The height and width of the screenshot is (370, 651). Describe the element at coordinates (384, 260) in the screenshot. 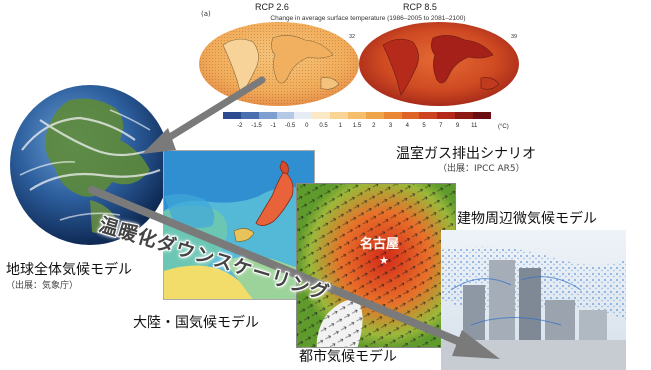

I see `nagoya-star-icon: ★` at that location.